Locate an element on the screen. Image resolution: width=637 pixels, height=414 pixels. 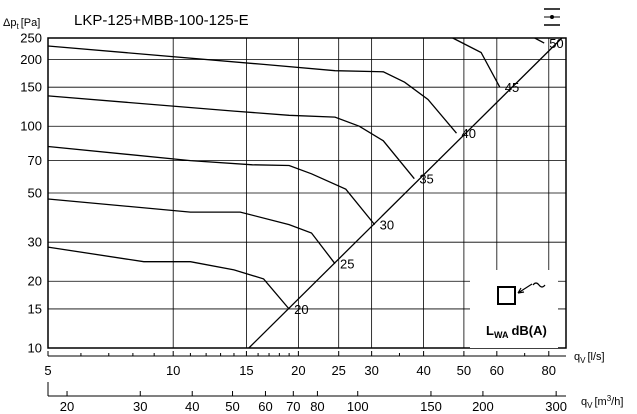
x-tick-label-secondary: 300 is located at coordinates (556, 406).